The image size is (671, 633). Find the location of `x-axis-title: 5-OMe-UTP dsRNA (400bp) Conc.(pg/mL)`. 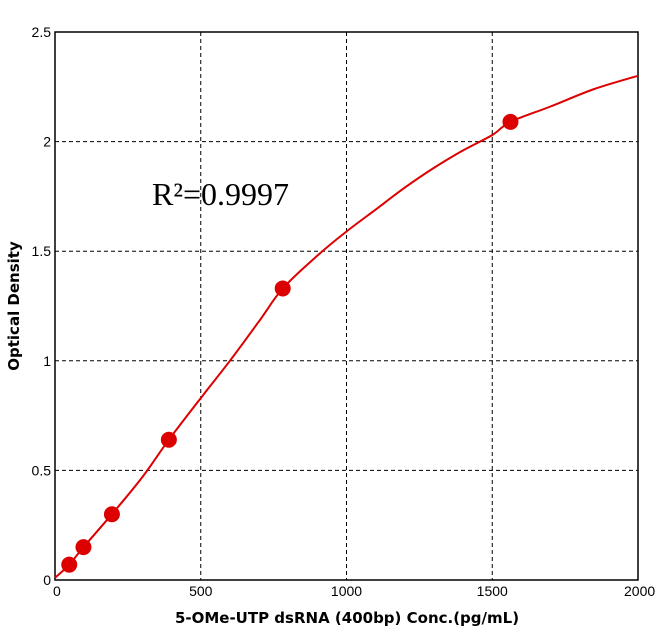

x-axis-title: 5-OMe-UTP dsRNA (400bp) Conc.(pg/mL) is located at coordinates (347, 618).